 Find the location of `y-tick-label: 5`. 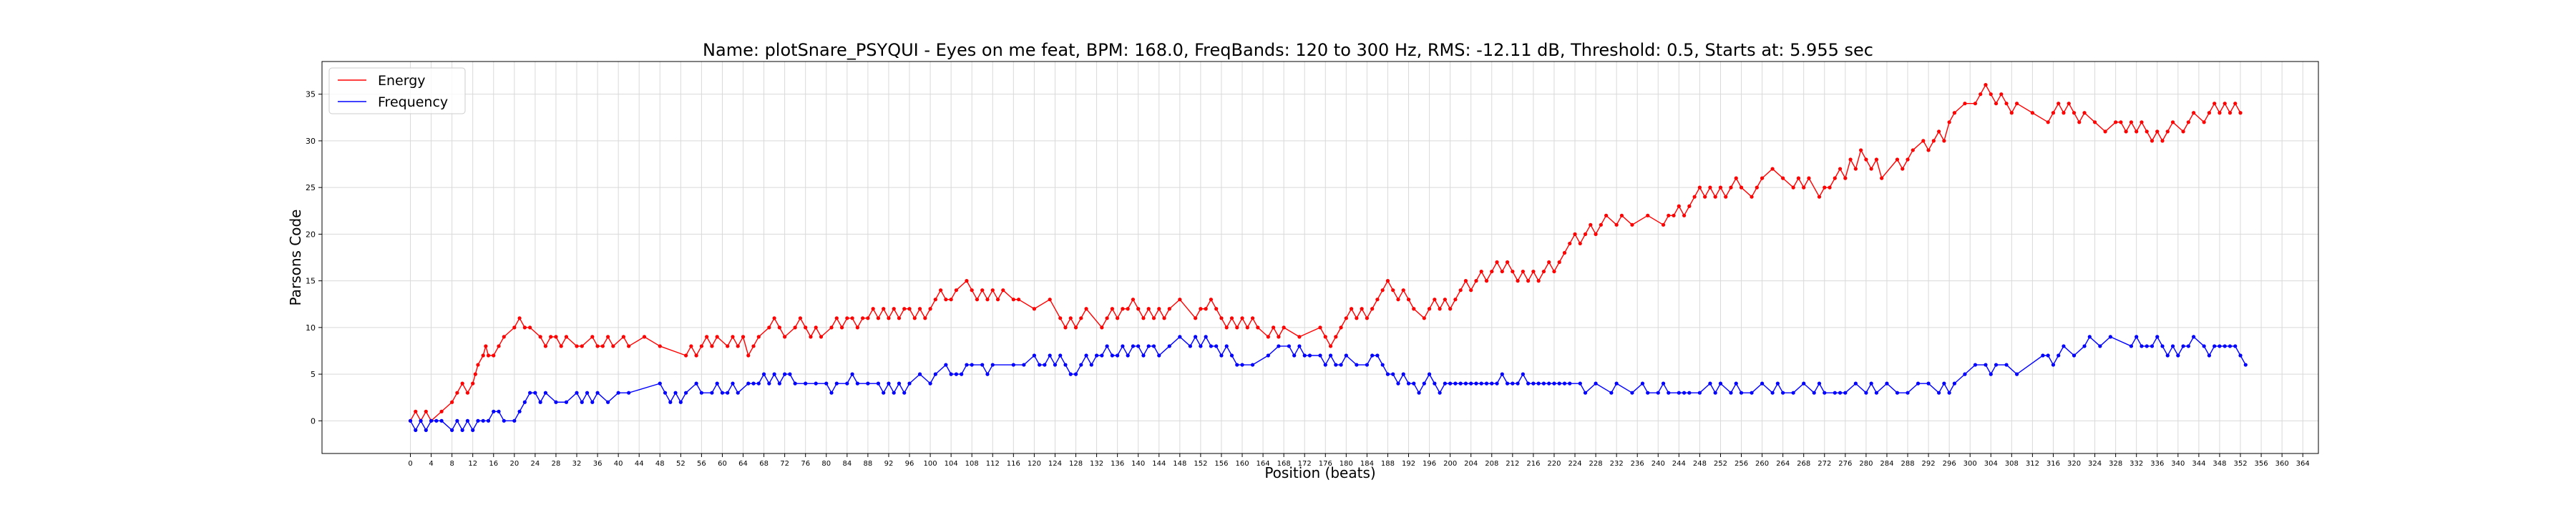

y-tick-label: 5 is located at coordinates (313, 374).